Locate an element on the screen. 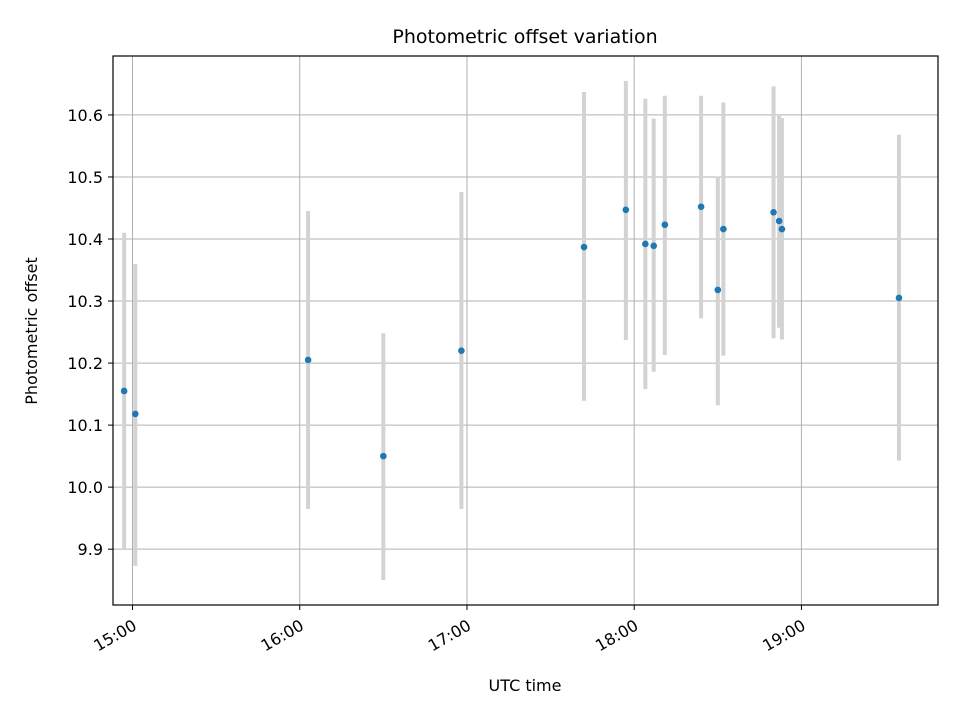 Image resolution: width=960 pixels, height=720 pixels. y-axis-ticks: 9.9 10.0 10.1 10.2 10.3 10.4 10.5 10.6 is located at coordinates (90, 332).